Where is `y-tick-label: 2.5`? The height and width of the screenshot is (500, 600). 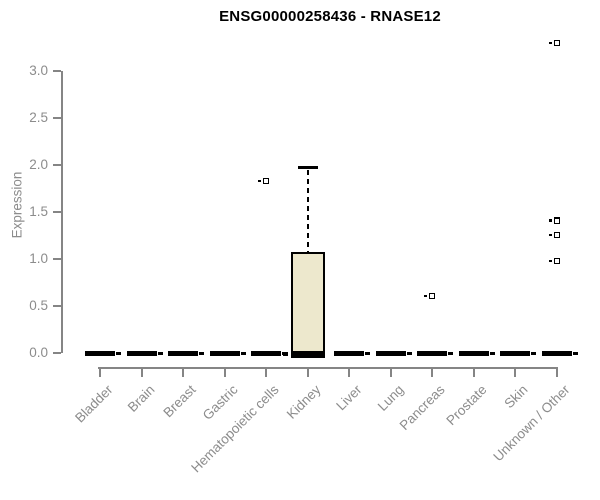
y-tick-label: 2.5 is located at coordinates (38, 117).